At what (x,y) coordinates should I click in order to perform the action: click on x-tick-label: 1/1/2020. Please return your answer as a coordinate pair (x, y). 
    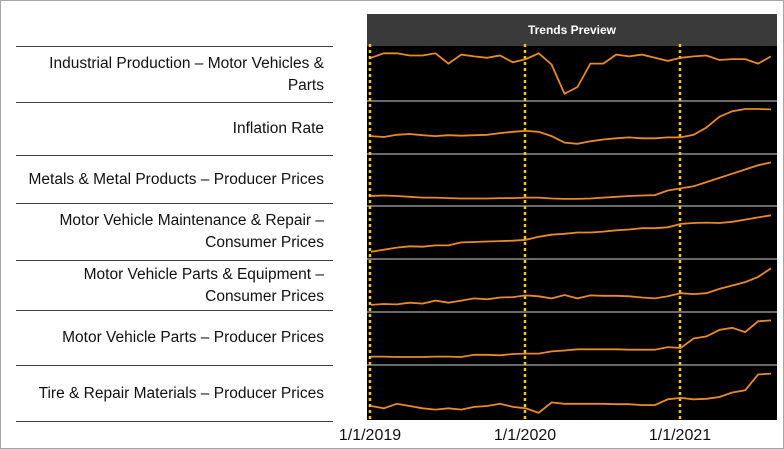
    Looking at the image, I should click on (525, 435).